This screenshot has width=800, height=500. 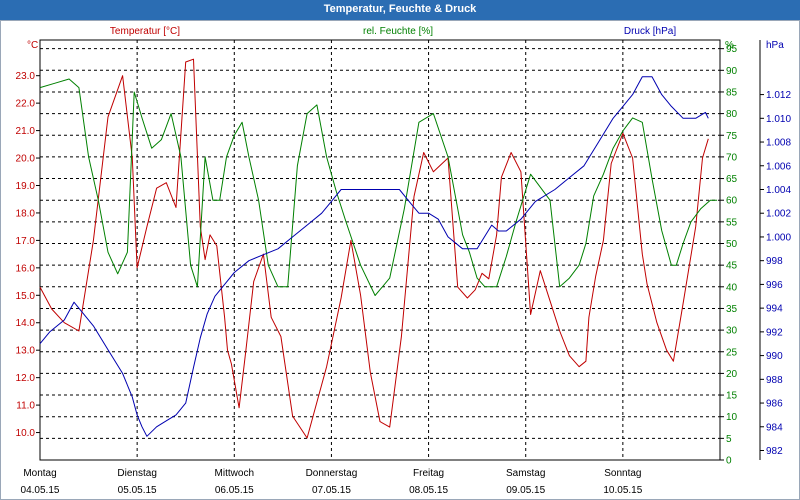 What do you see at coordinates (732, 417) in the screenshot?
I see `humidity-tick-label: 10` at bounding box center [732, 417].